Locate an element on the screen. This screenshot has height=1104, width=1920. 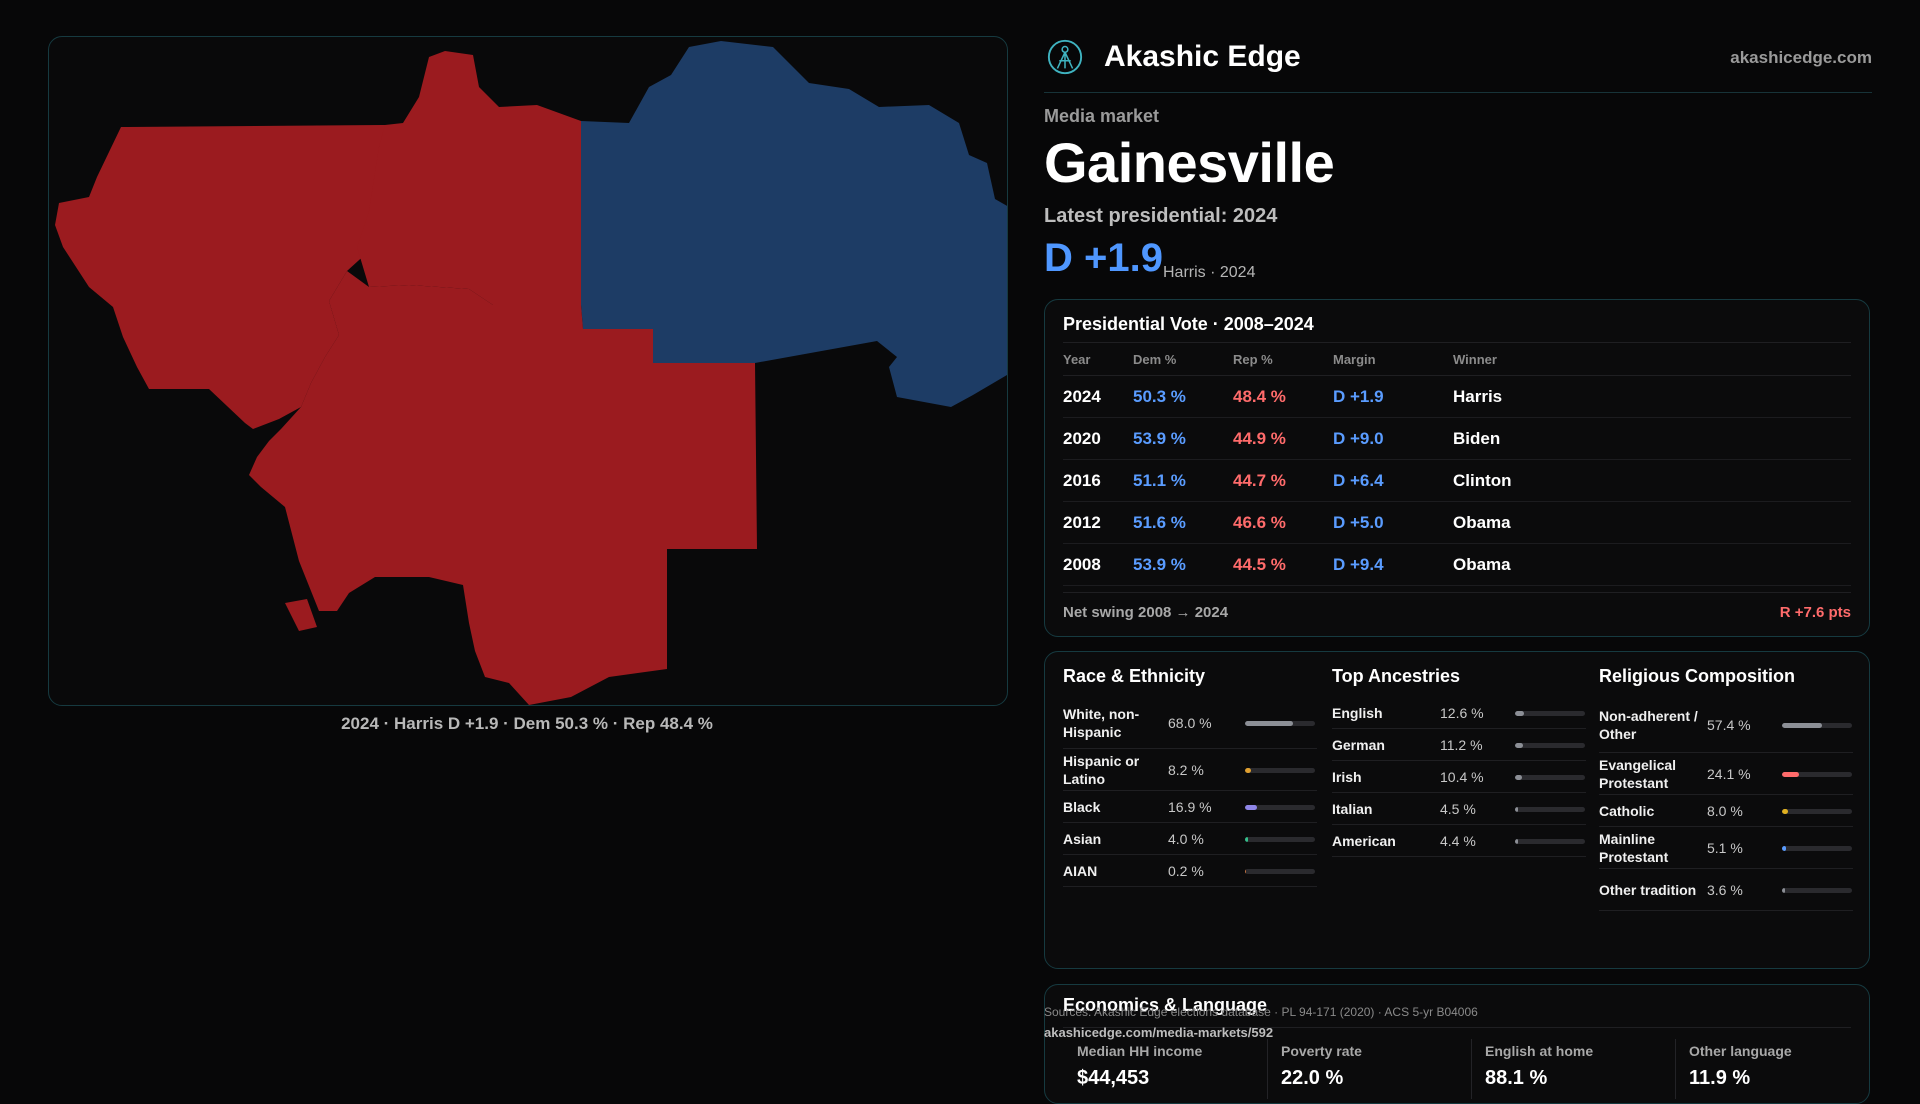
ancestry-row: American 4.4 % is located at coordinates (1459, 841).